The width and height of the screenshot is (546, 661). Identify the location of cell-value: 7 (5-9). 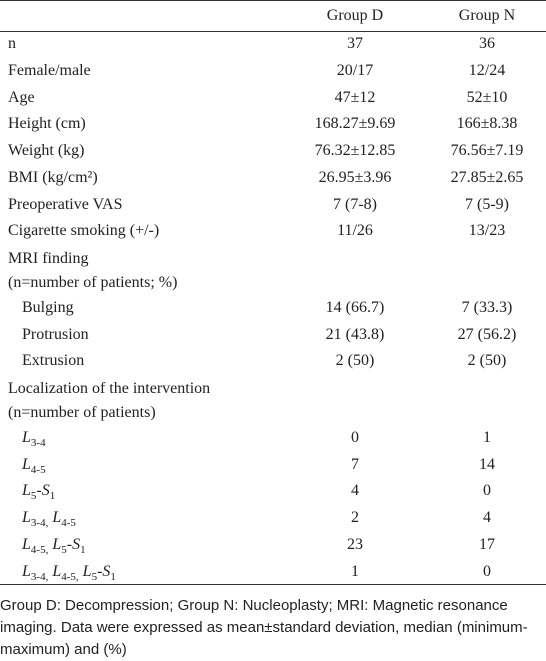
(487, 204).